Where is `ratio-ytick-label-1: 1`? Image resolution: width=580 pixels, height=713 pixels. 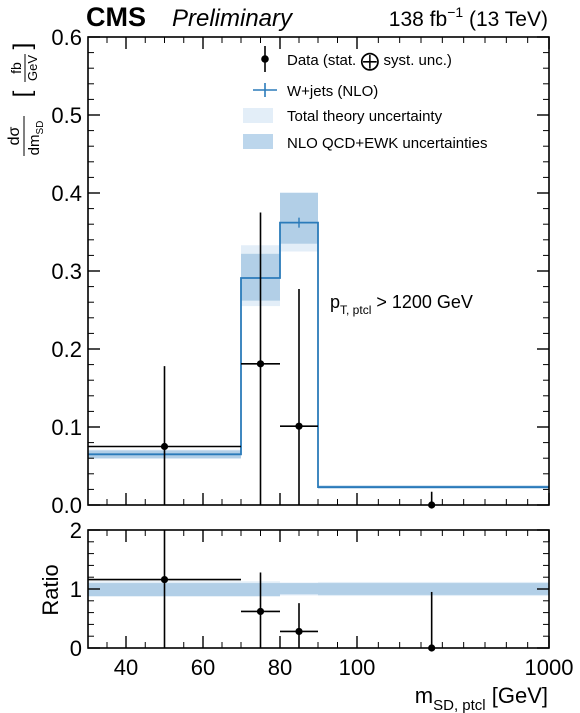
ratio-ytick-label-1: 1 is located at coordinates (76, 589).